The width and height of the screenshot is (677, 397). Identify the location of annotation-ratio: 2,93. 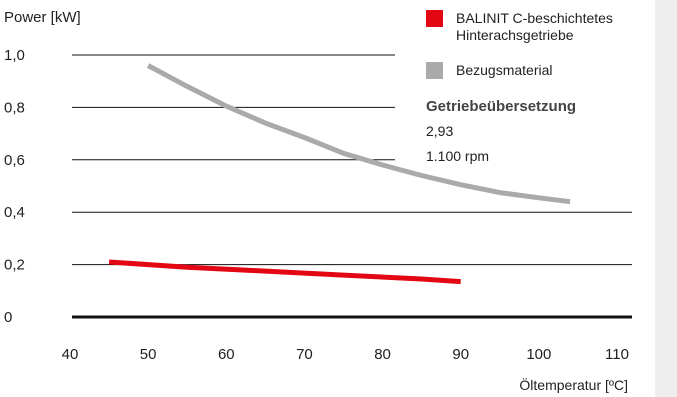
(439, 131).